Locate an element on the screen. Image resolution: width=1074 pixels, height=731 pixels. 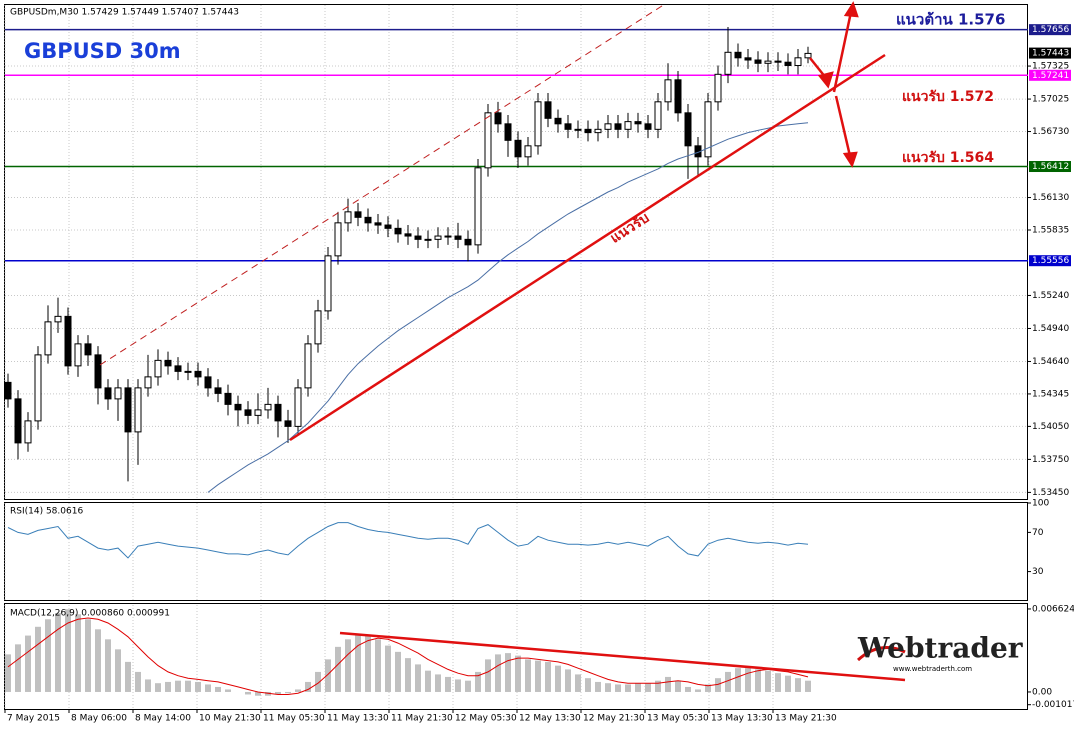
annotation: แนวรับ 1.572 is located at coordinates (948, 97).